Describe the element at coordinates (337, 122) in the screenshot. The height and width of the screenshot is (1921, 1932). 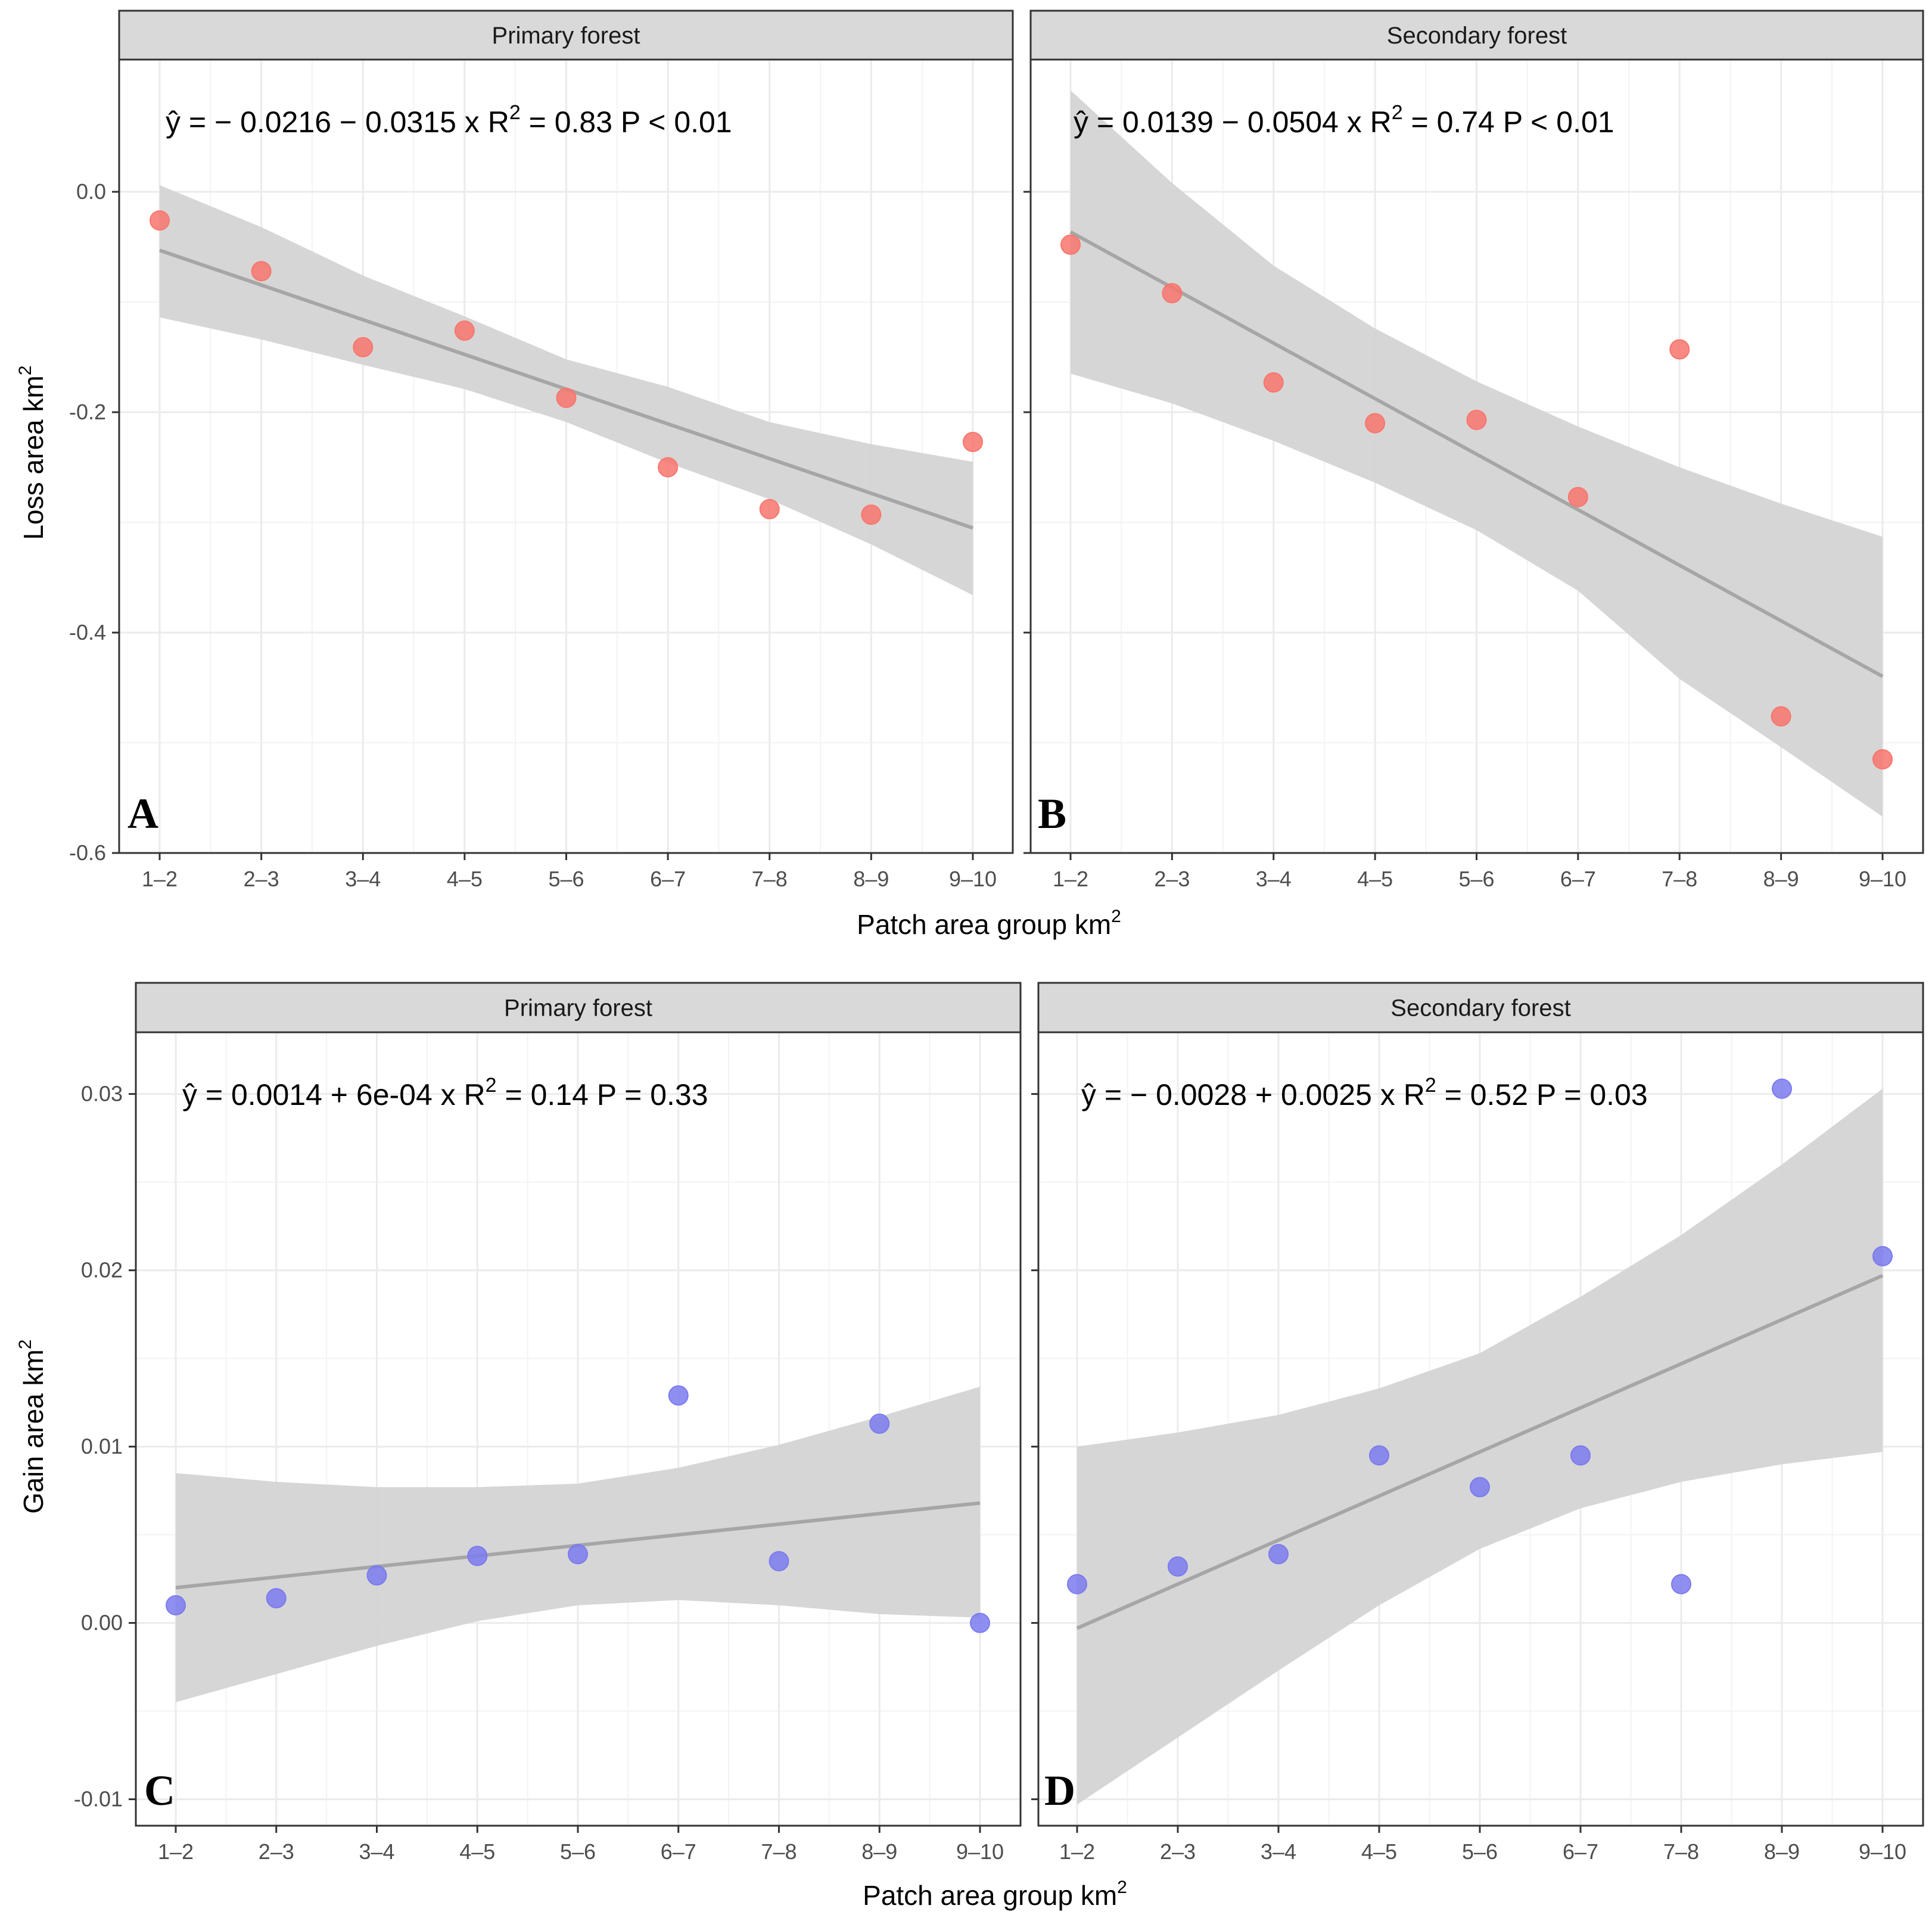
I see `equation-fit: ŷ = − 0.0216 − 0.0315 x R` at that location.